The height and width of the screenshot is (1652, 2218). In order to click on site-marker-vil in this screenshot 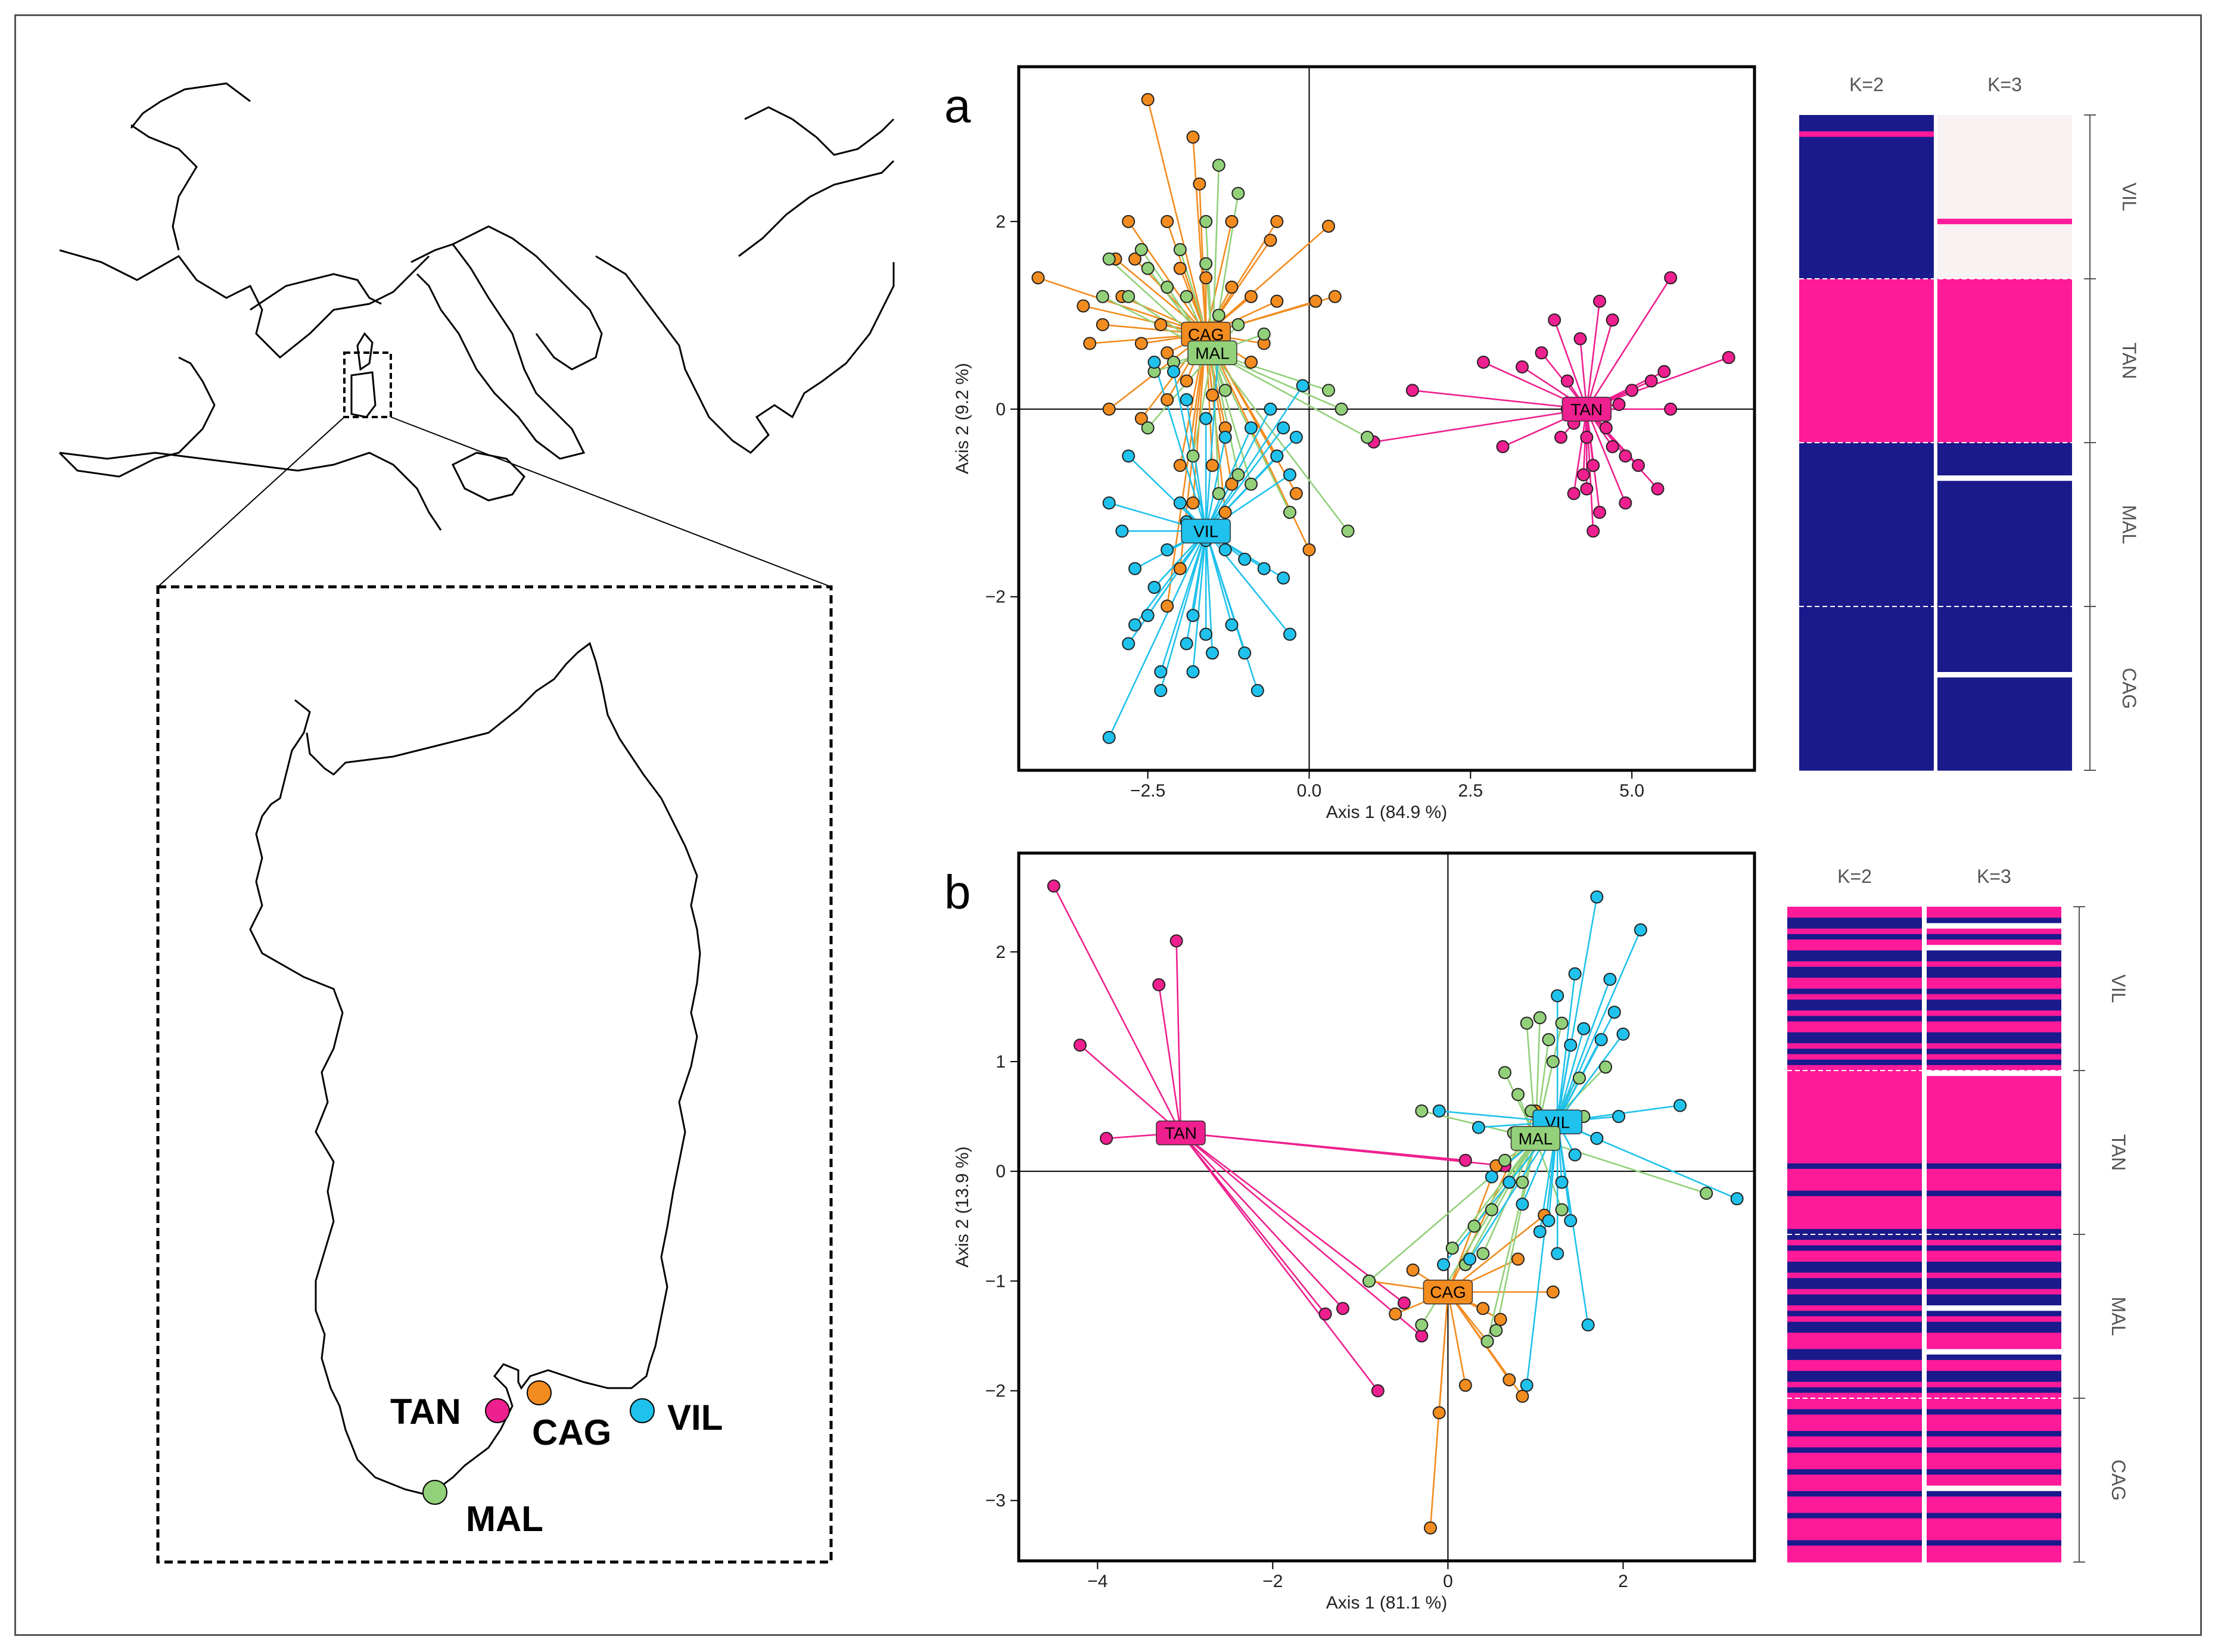, I will do `click(642, 1410)`.